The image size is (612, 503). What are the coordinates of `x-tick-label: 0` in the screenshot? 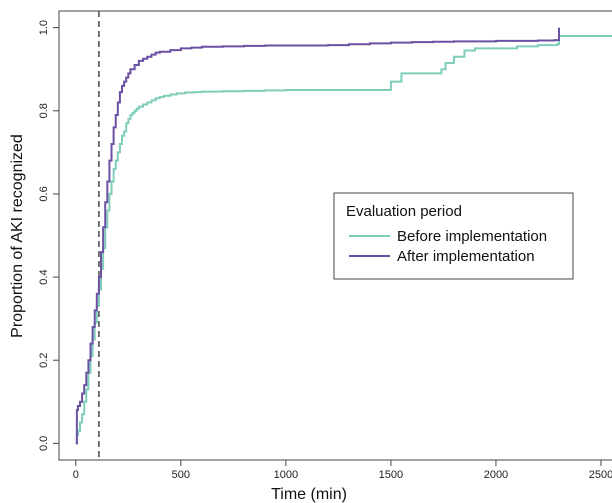 It's located at (76, 475).